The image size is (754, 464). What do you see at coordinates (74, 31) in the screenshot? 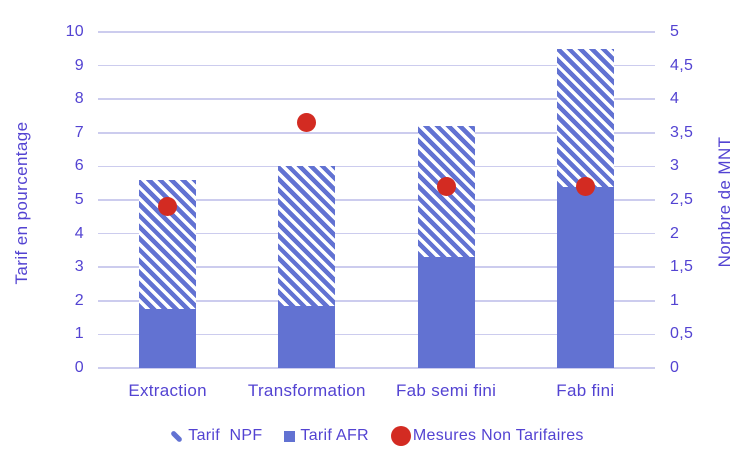
I see `left-axis-tick-label: 10` at bounding box center [74, 31].